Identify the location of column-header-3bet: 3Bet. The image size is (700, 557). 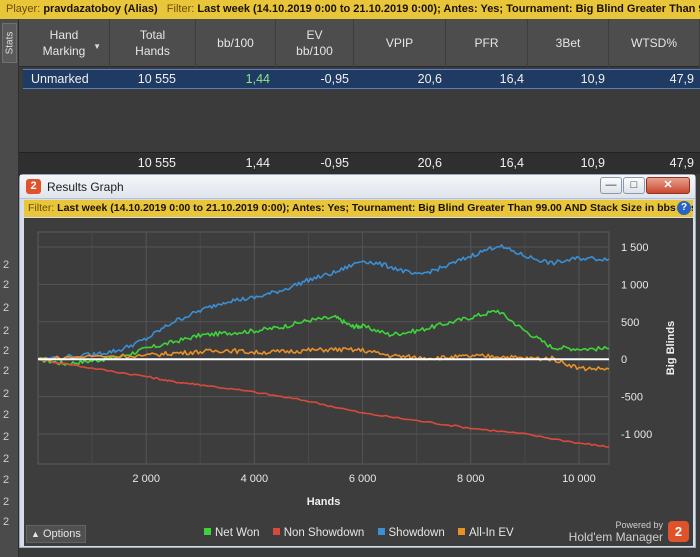
(568, 43).